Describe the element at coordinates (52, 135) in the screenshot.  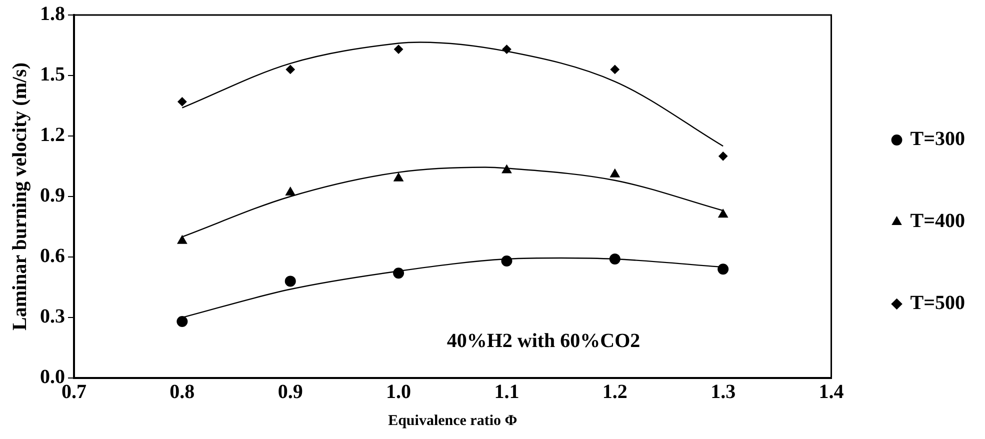
I see `y-tick-label: 1.2` at that location.